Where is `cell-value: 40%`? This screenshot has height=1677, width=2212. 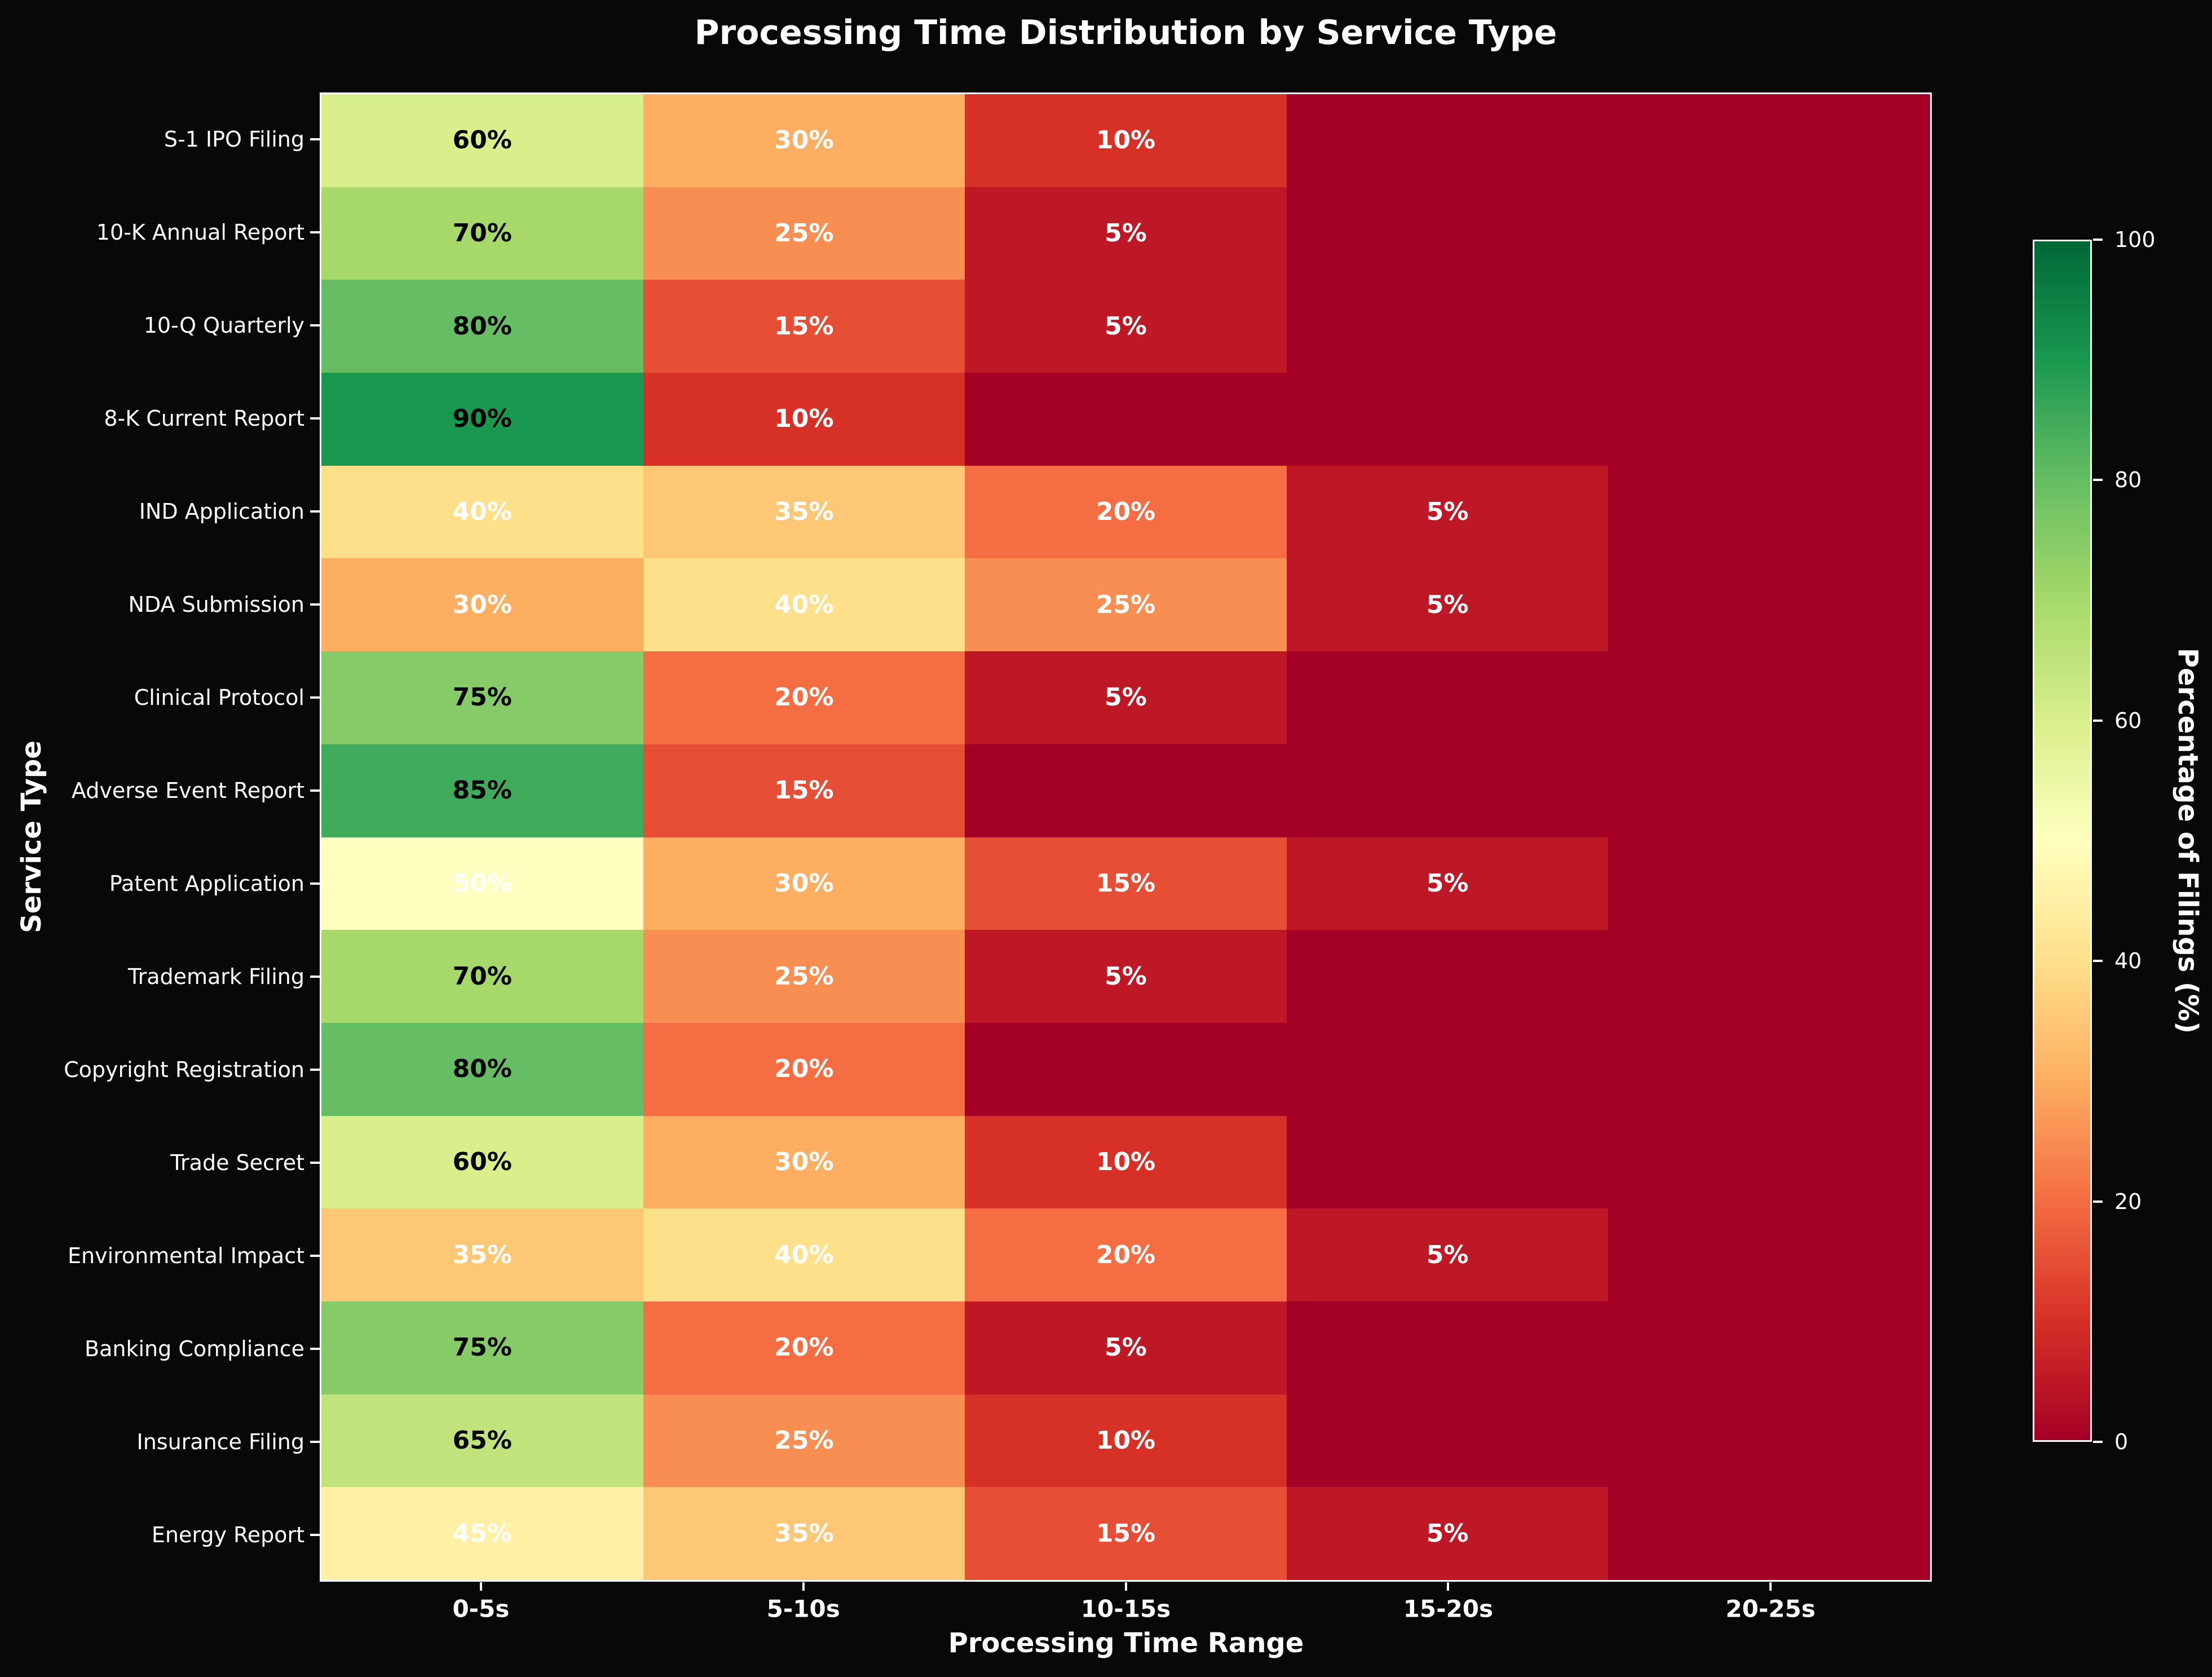
cell-value: 40% is located at coordinates (804, 1254).